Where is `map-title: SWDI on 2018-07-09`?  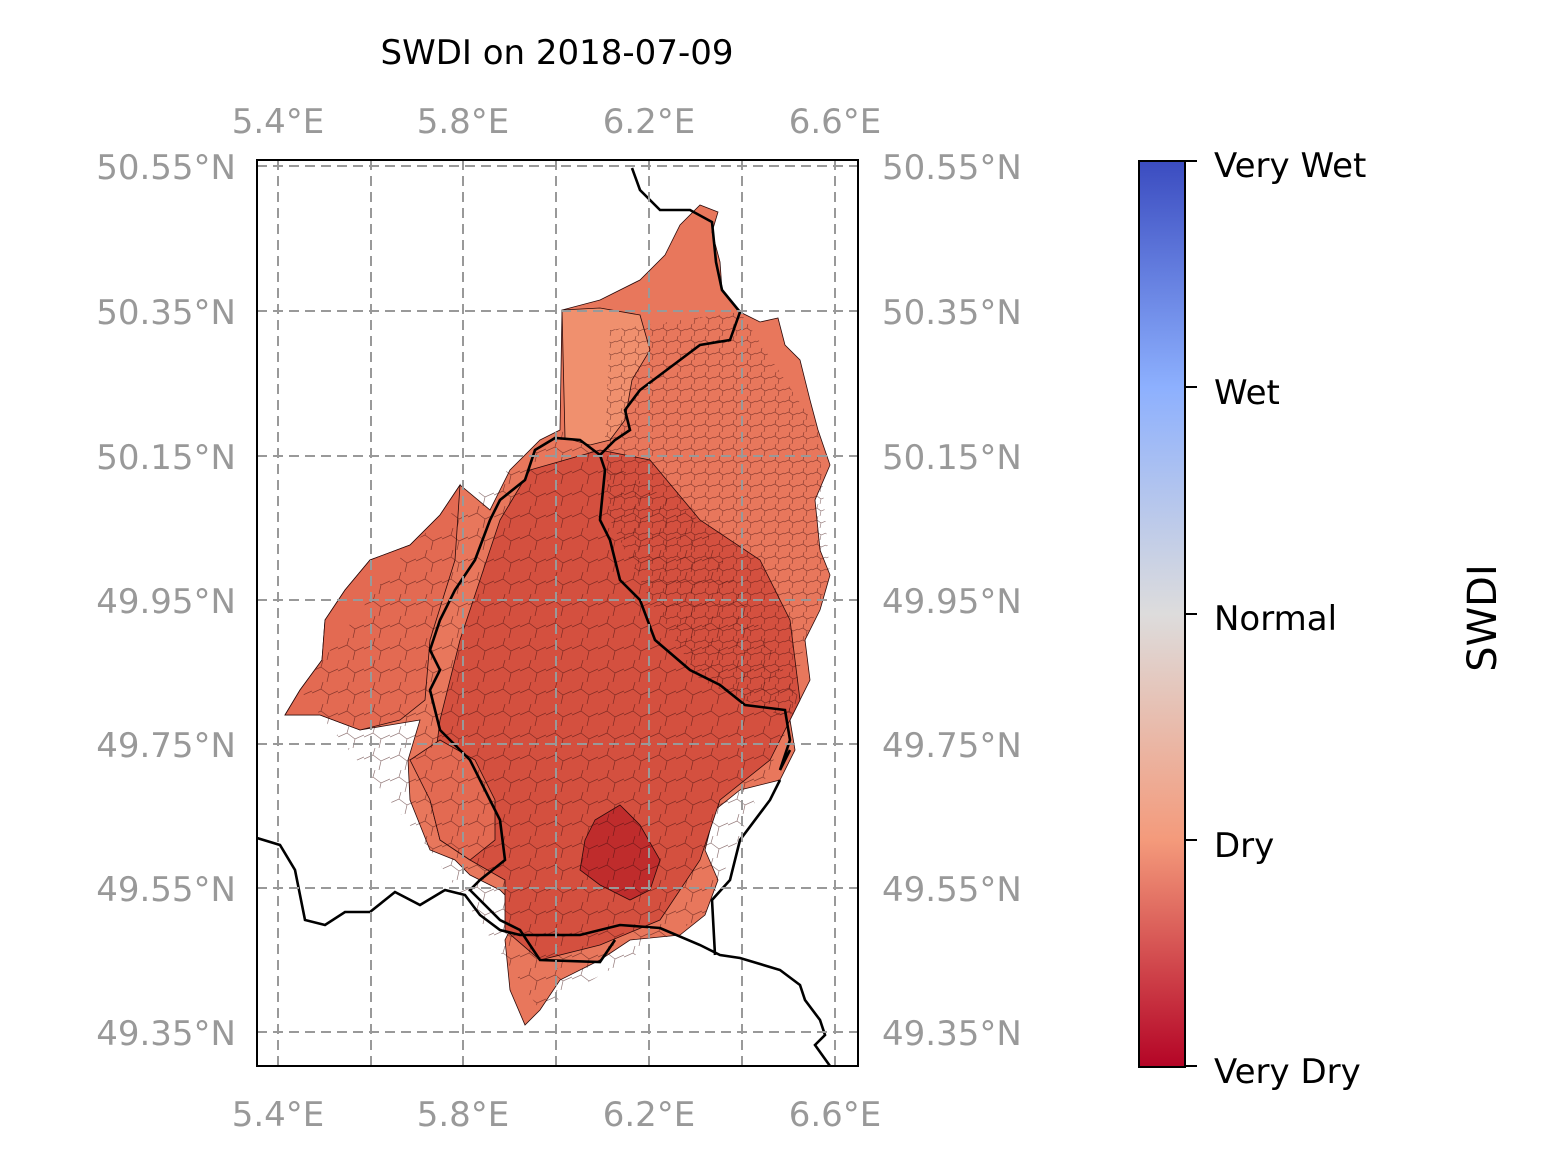 map-title: SWDI on 2018-07-09 is located at coordinates (557, 53).